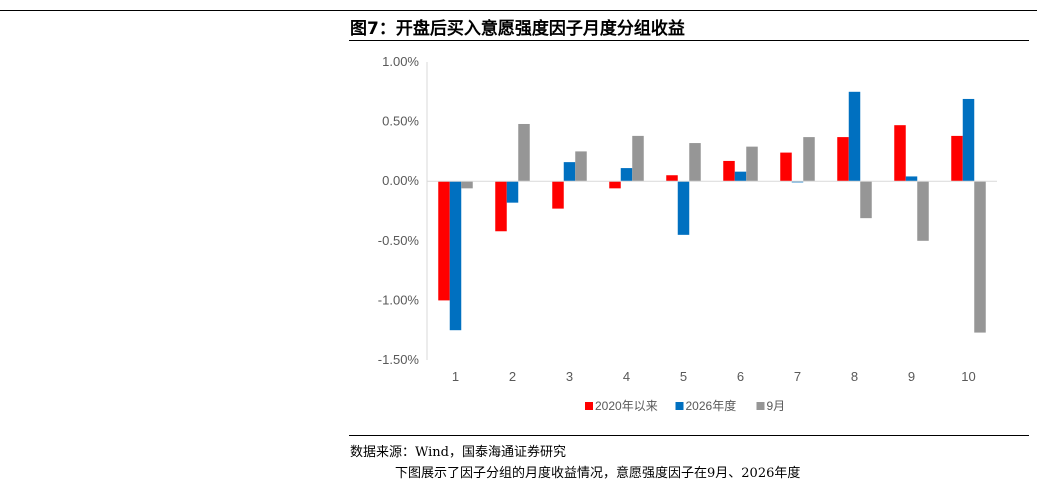  I want to click on y-tick-label: -0.50%, so click(399, 240).